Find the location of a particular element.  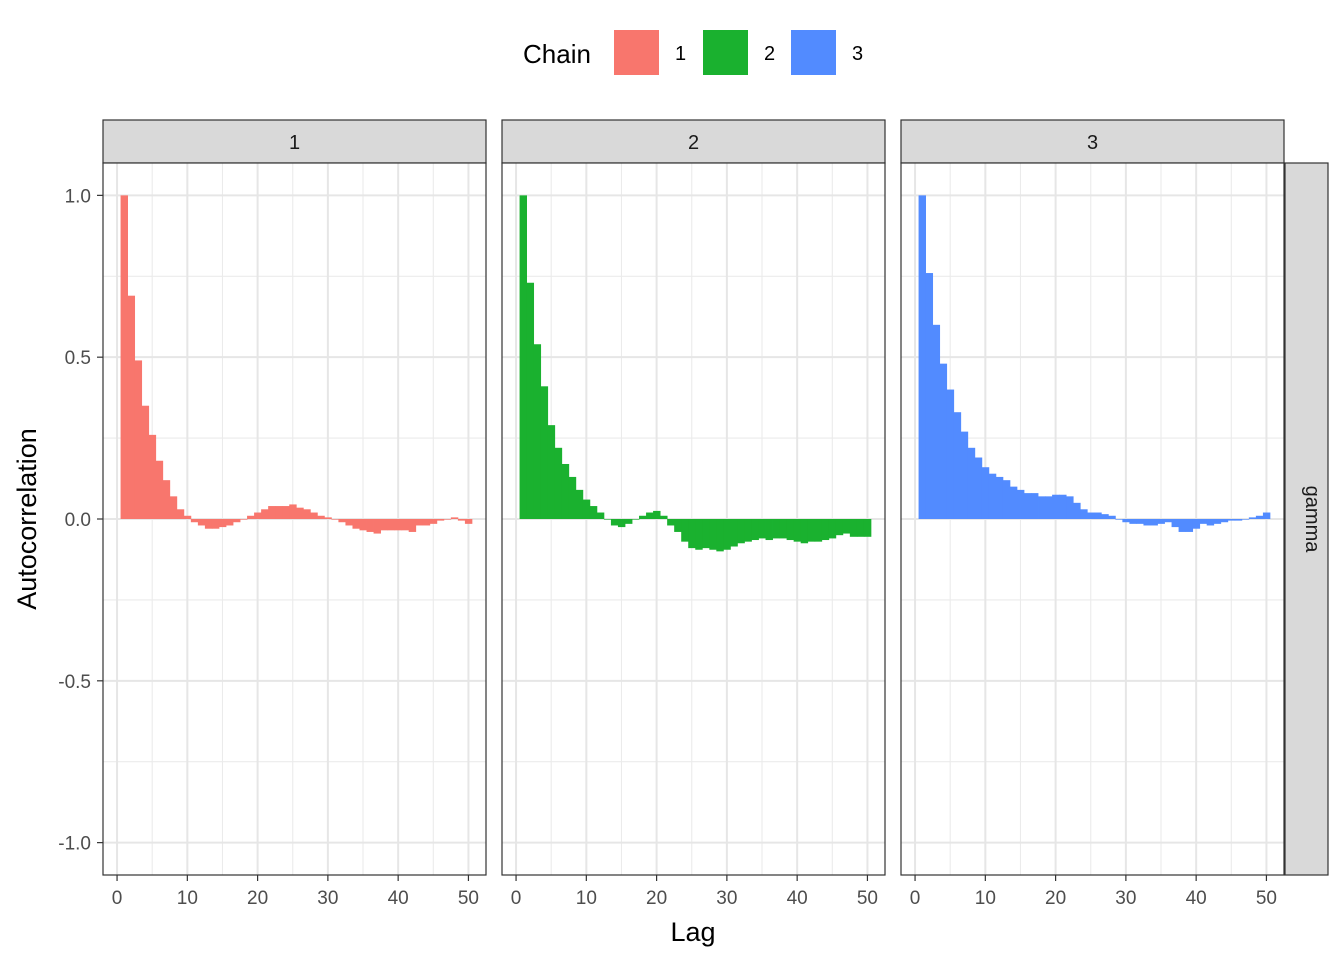

x-tick-label: 0 is located at coordinates (516, 898).